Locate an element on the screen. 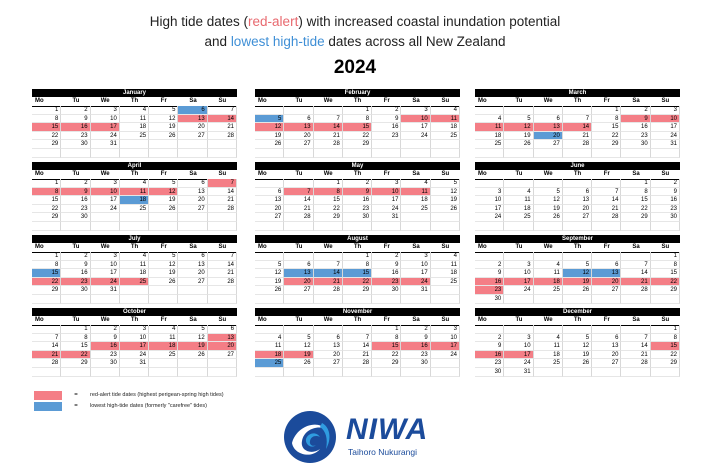 This screenshot has width=710, height=473. day-cell: 6 is located at coordinates (299, 119).